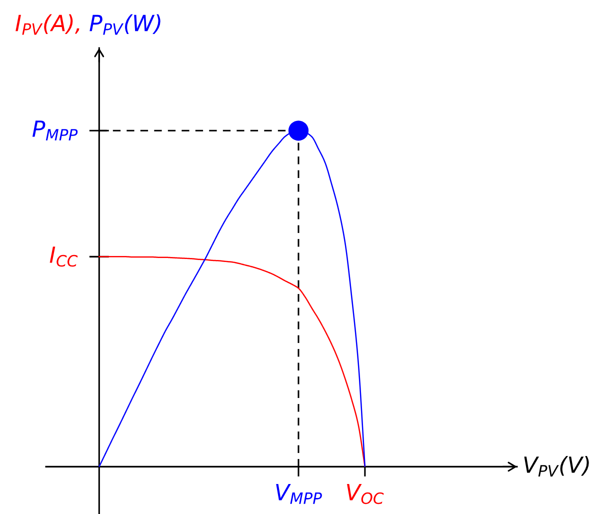 The image size is (610, 514). I want to click on text: P$_{PV}$(W), so click(125, 24).